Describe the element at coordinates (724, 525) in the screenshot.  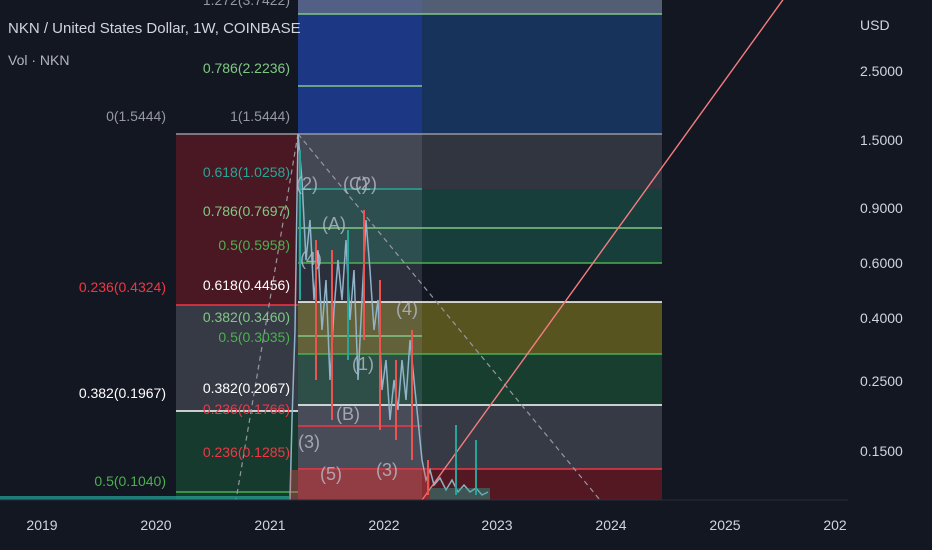
I see `year-tick: 2025` at that location.